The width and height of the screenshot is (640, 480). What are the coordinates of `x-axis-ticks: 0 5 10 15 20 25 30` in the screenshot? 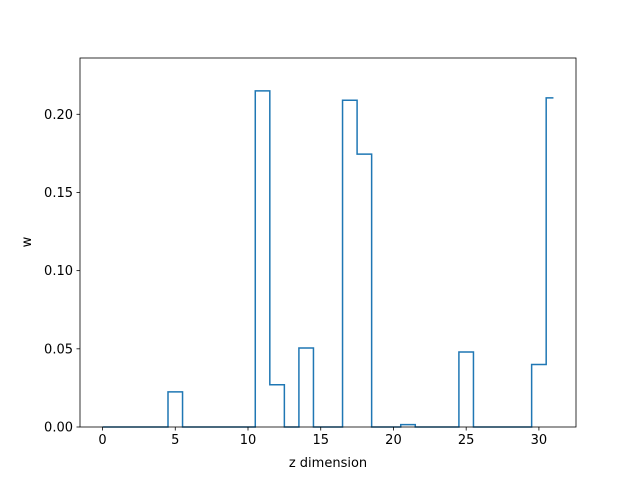 It's located at (322, 437).